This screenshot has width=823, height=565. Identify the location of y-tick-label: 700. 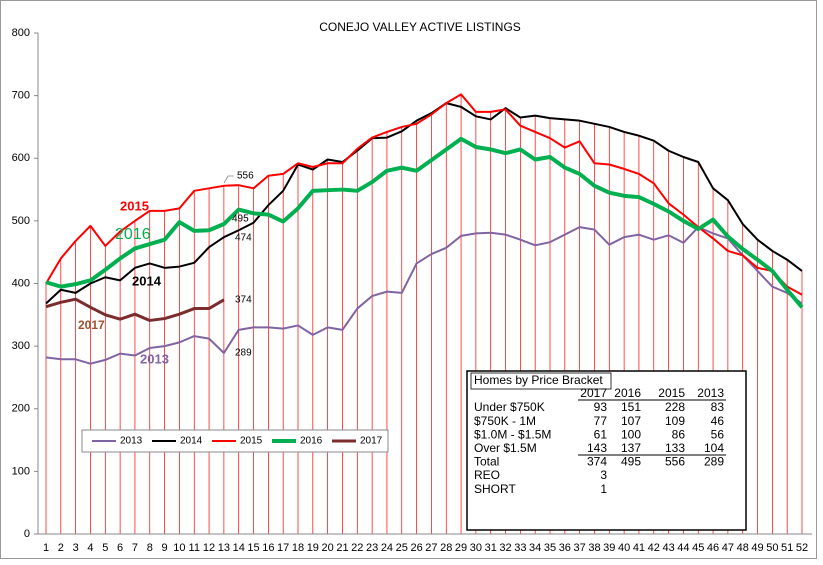
(21, 96).